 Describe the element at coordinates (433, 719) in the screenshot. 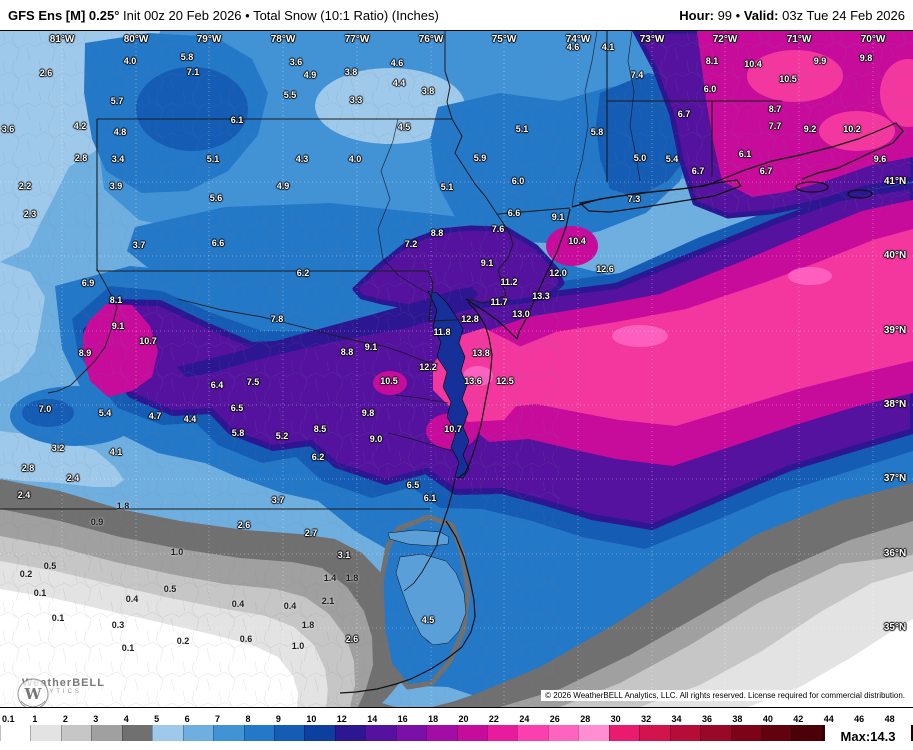

I see `colorbar-tick-label: 18` at that location.